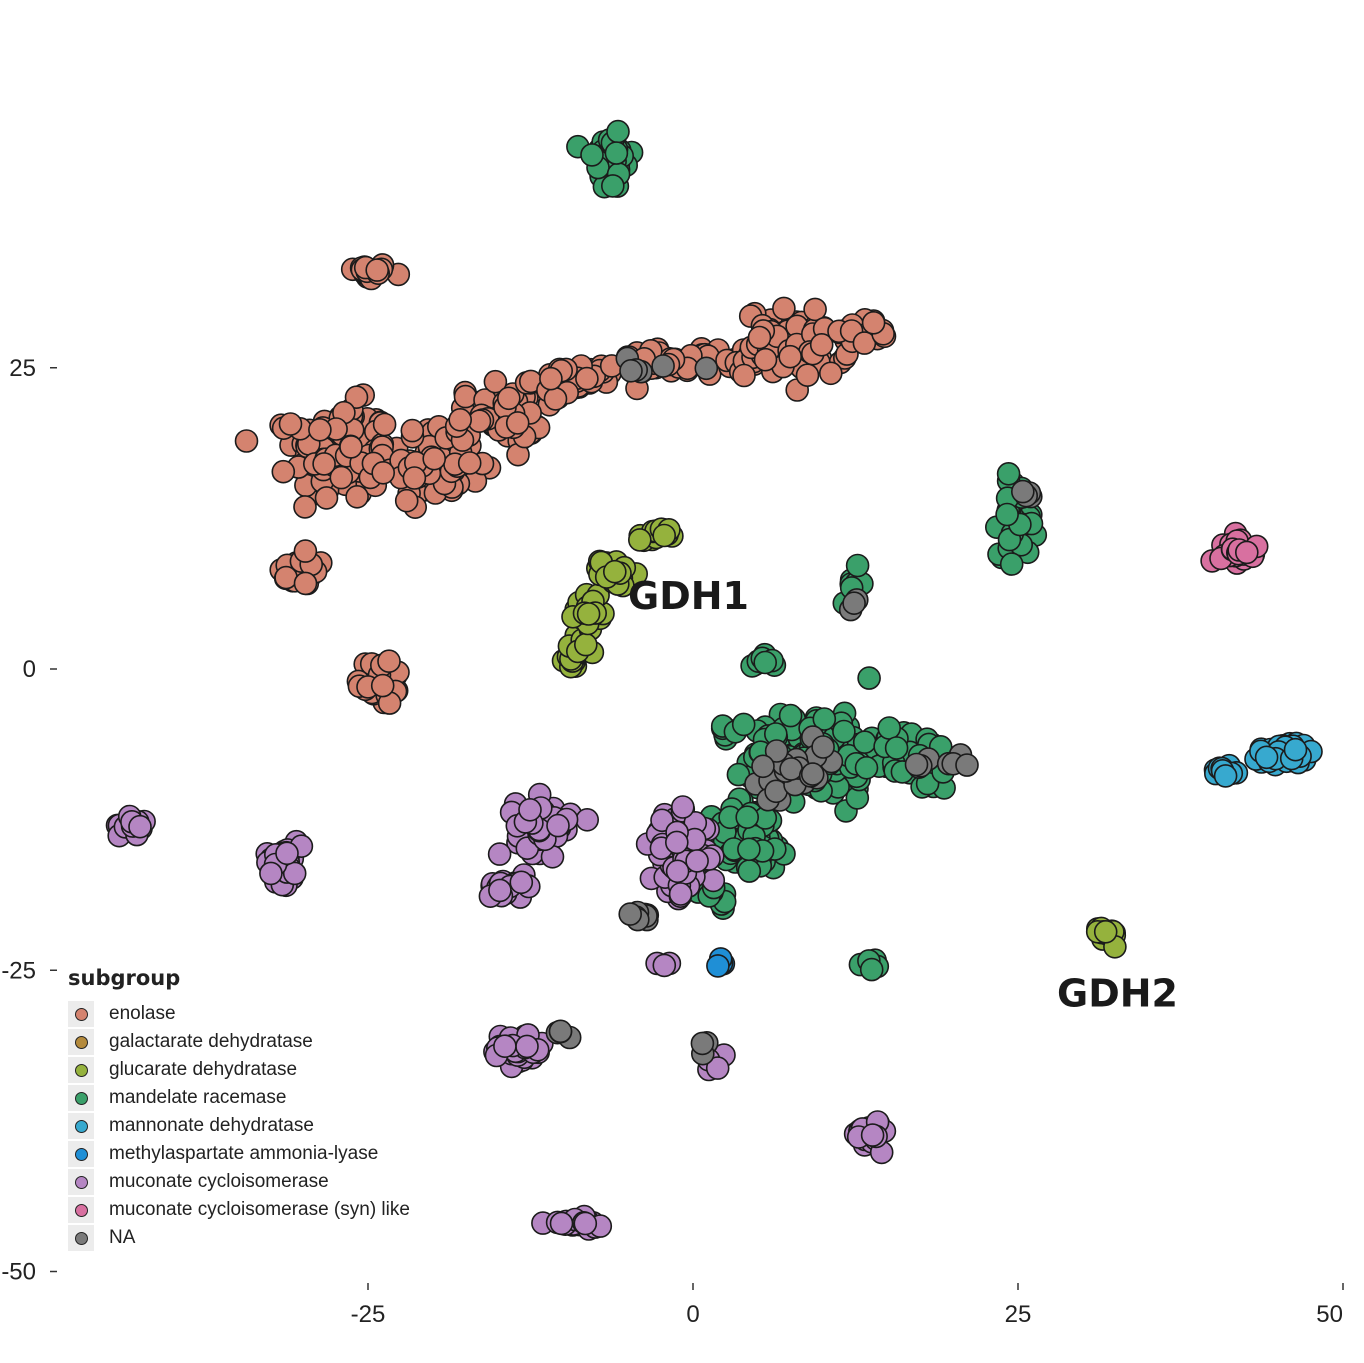 The width and height of the screenshot is (1364, 1363). I want to click on x-tick-label: 50, so click(1329, 1314).